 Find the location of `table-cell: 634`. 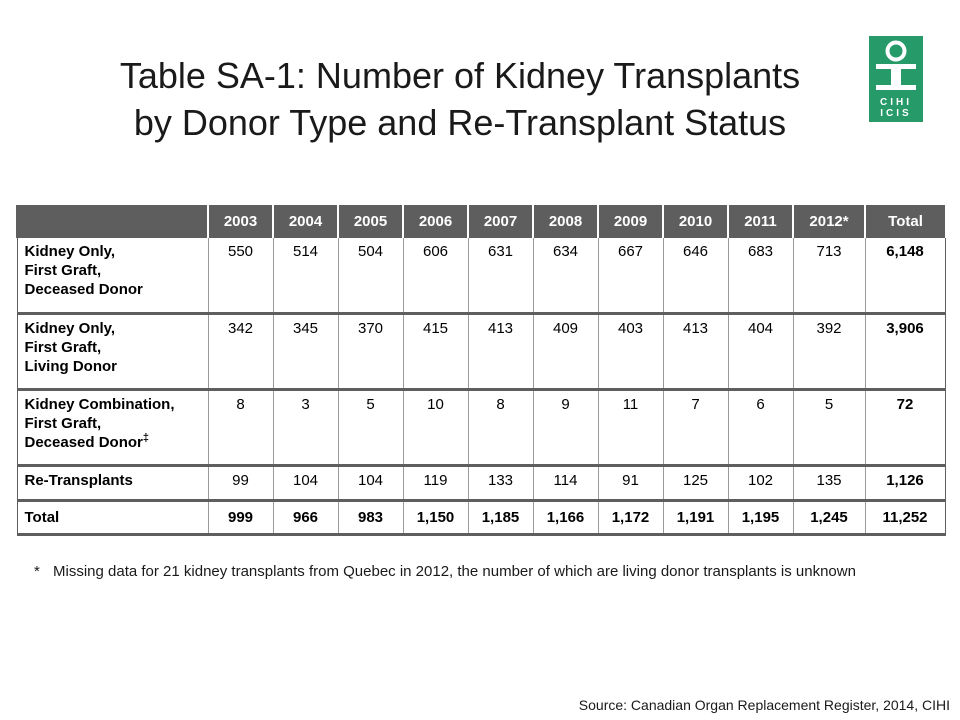

table-cell: 634 is located at coordinates (565, 276).